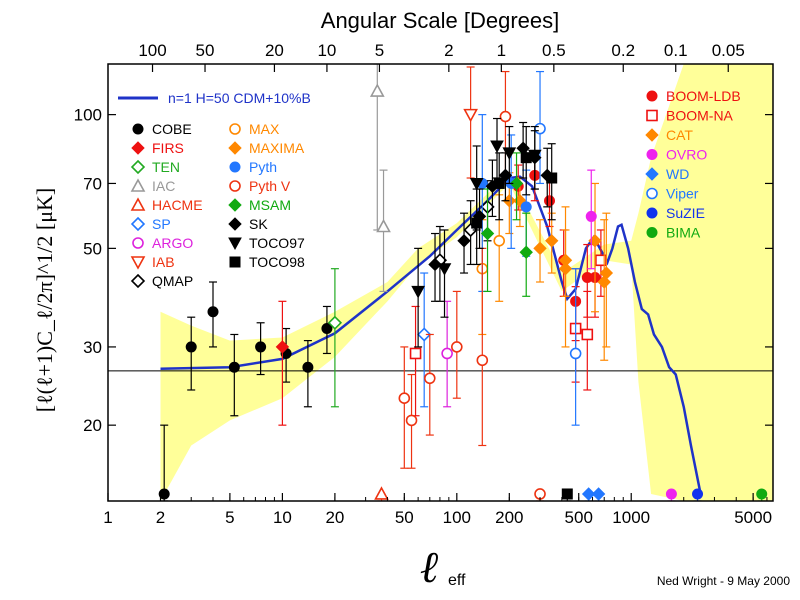  I want to click on x-tick-label: 100, so click(457, 517).